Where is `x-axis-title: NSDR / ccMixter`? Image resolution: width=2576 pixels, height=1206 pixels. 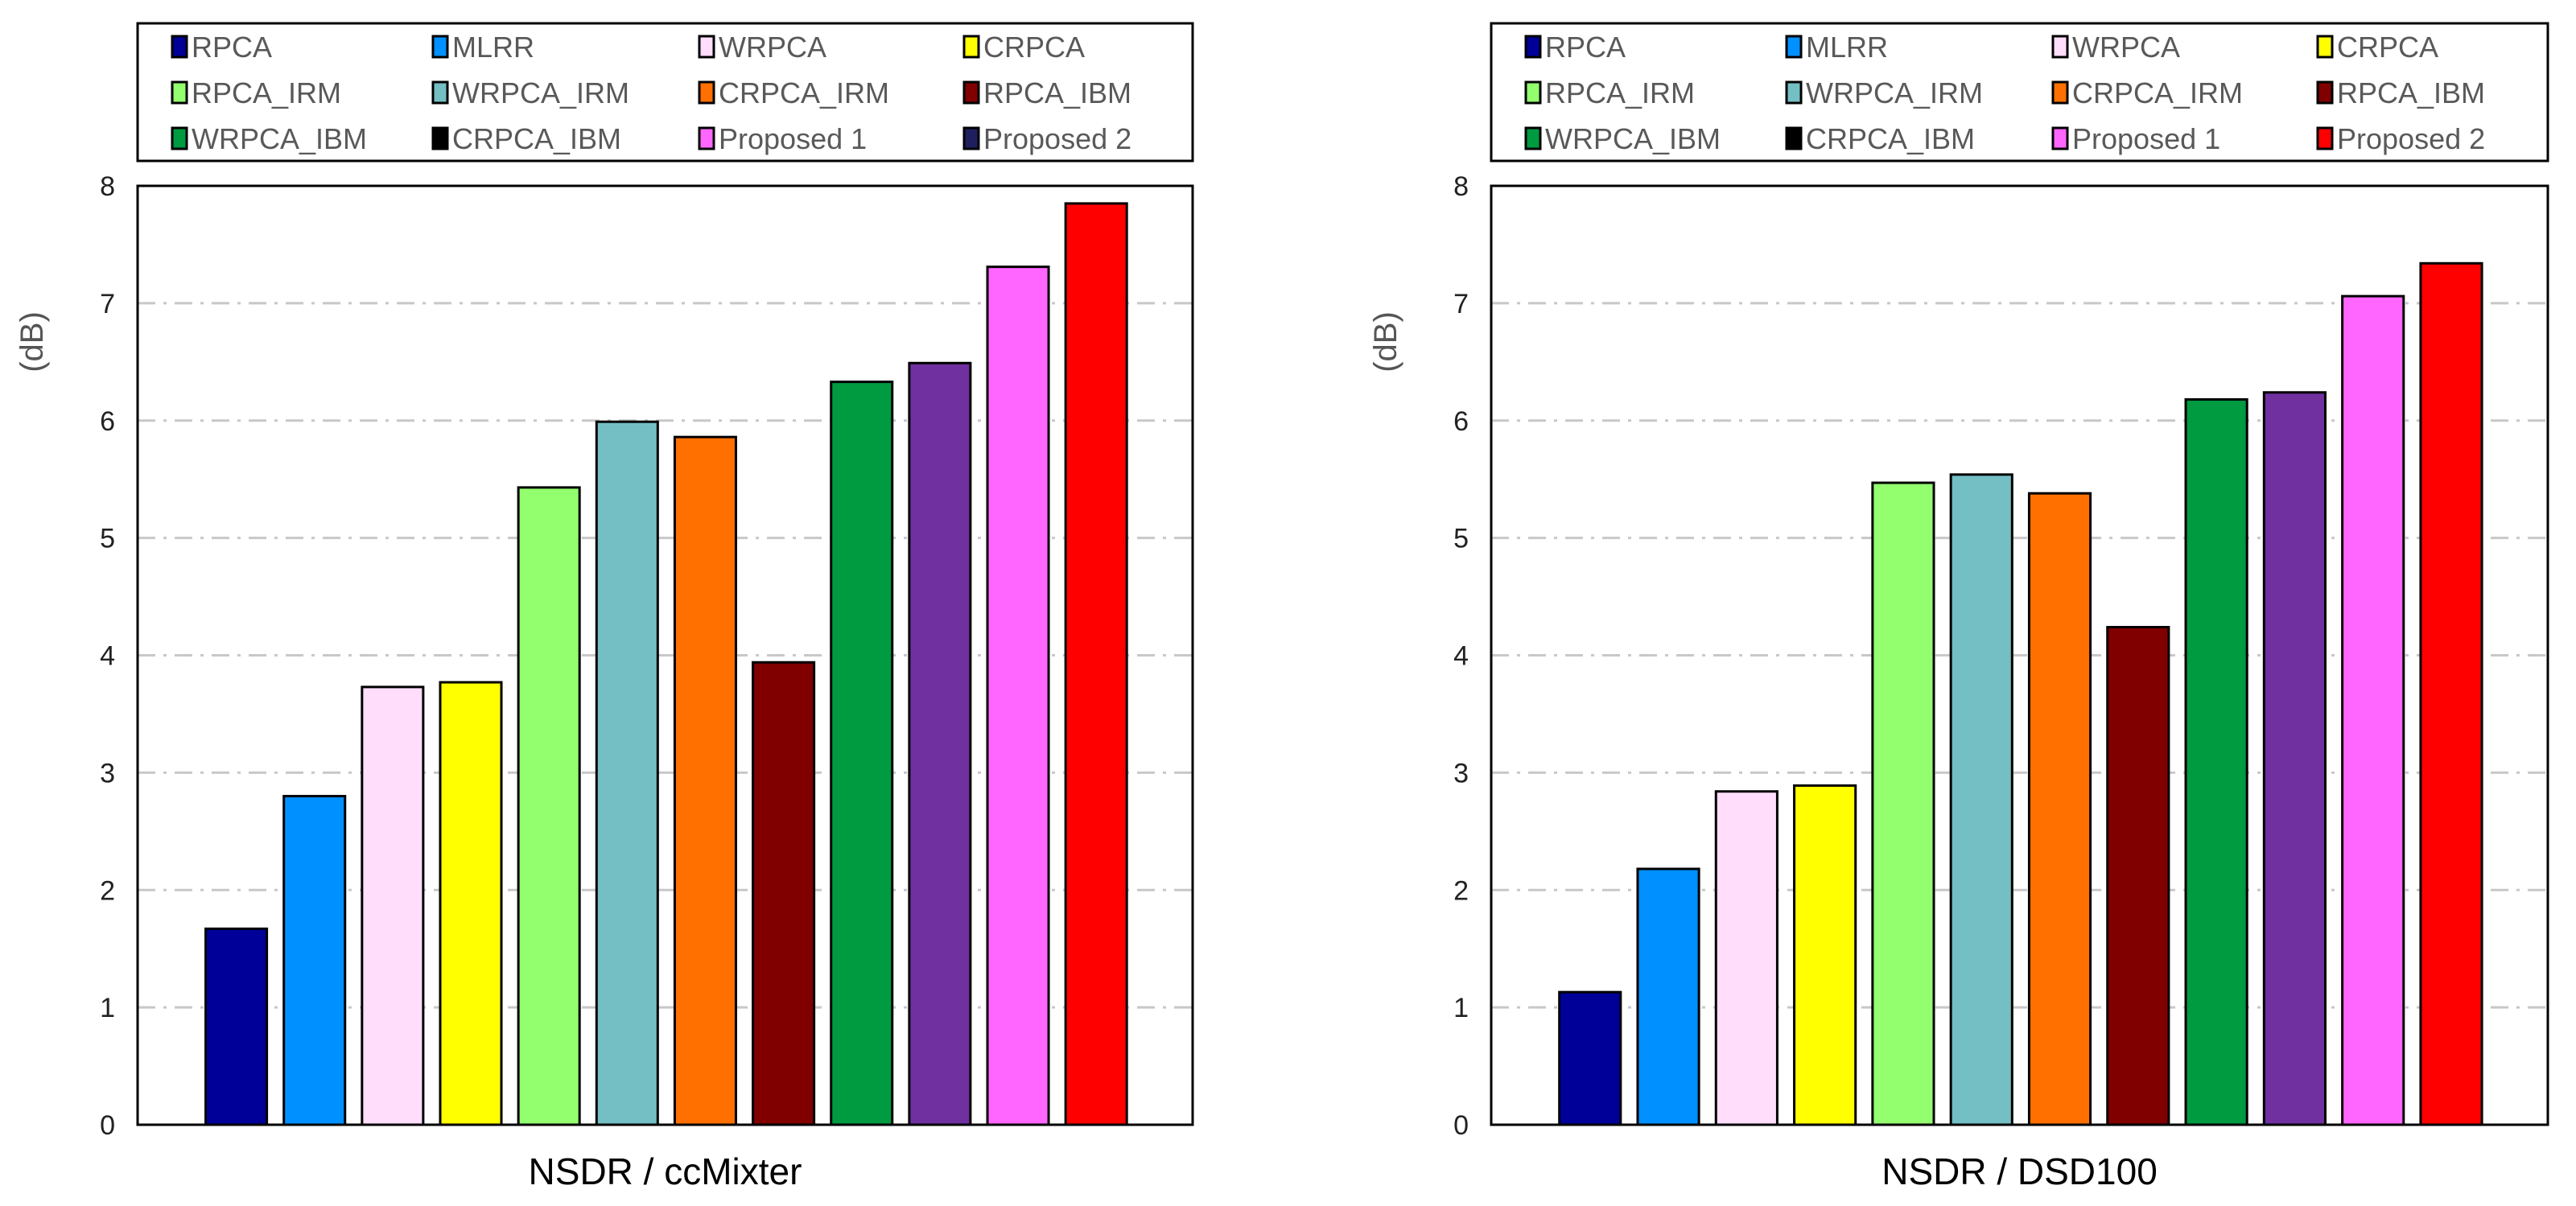
x-axis-title: NSDR / ccMixter is located at coordinates (665, 1171).